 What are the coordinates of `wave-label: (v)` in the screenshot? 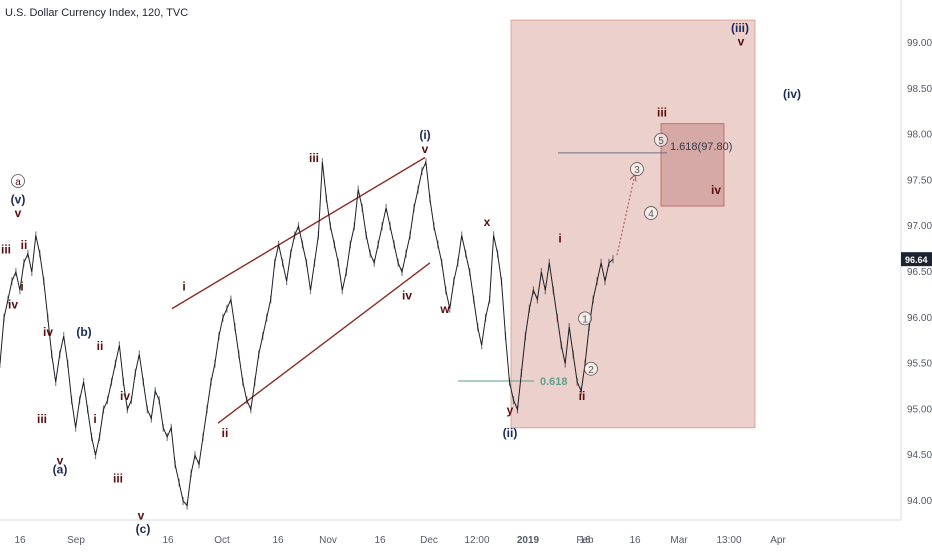 It's located at (18, 199).